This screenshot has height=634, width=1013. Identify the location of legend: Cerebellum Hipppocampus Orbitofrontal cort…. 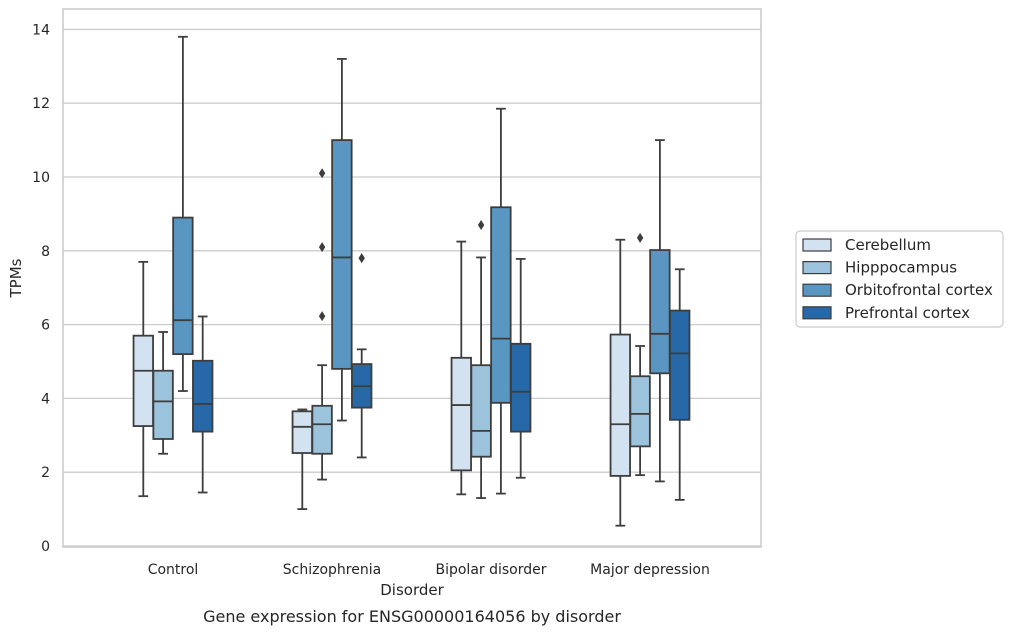
(899, 279).